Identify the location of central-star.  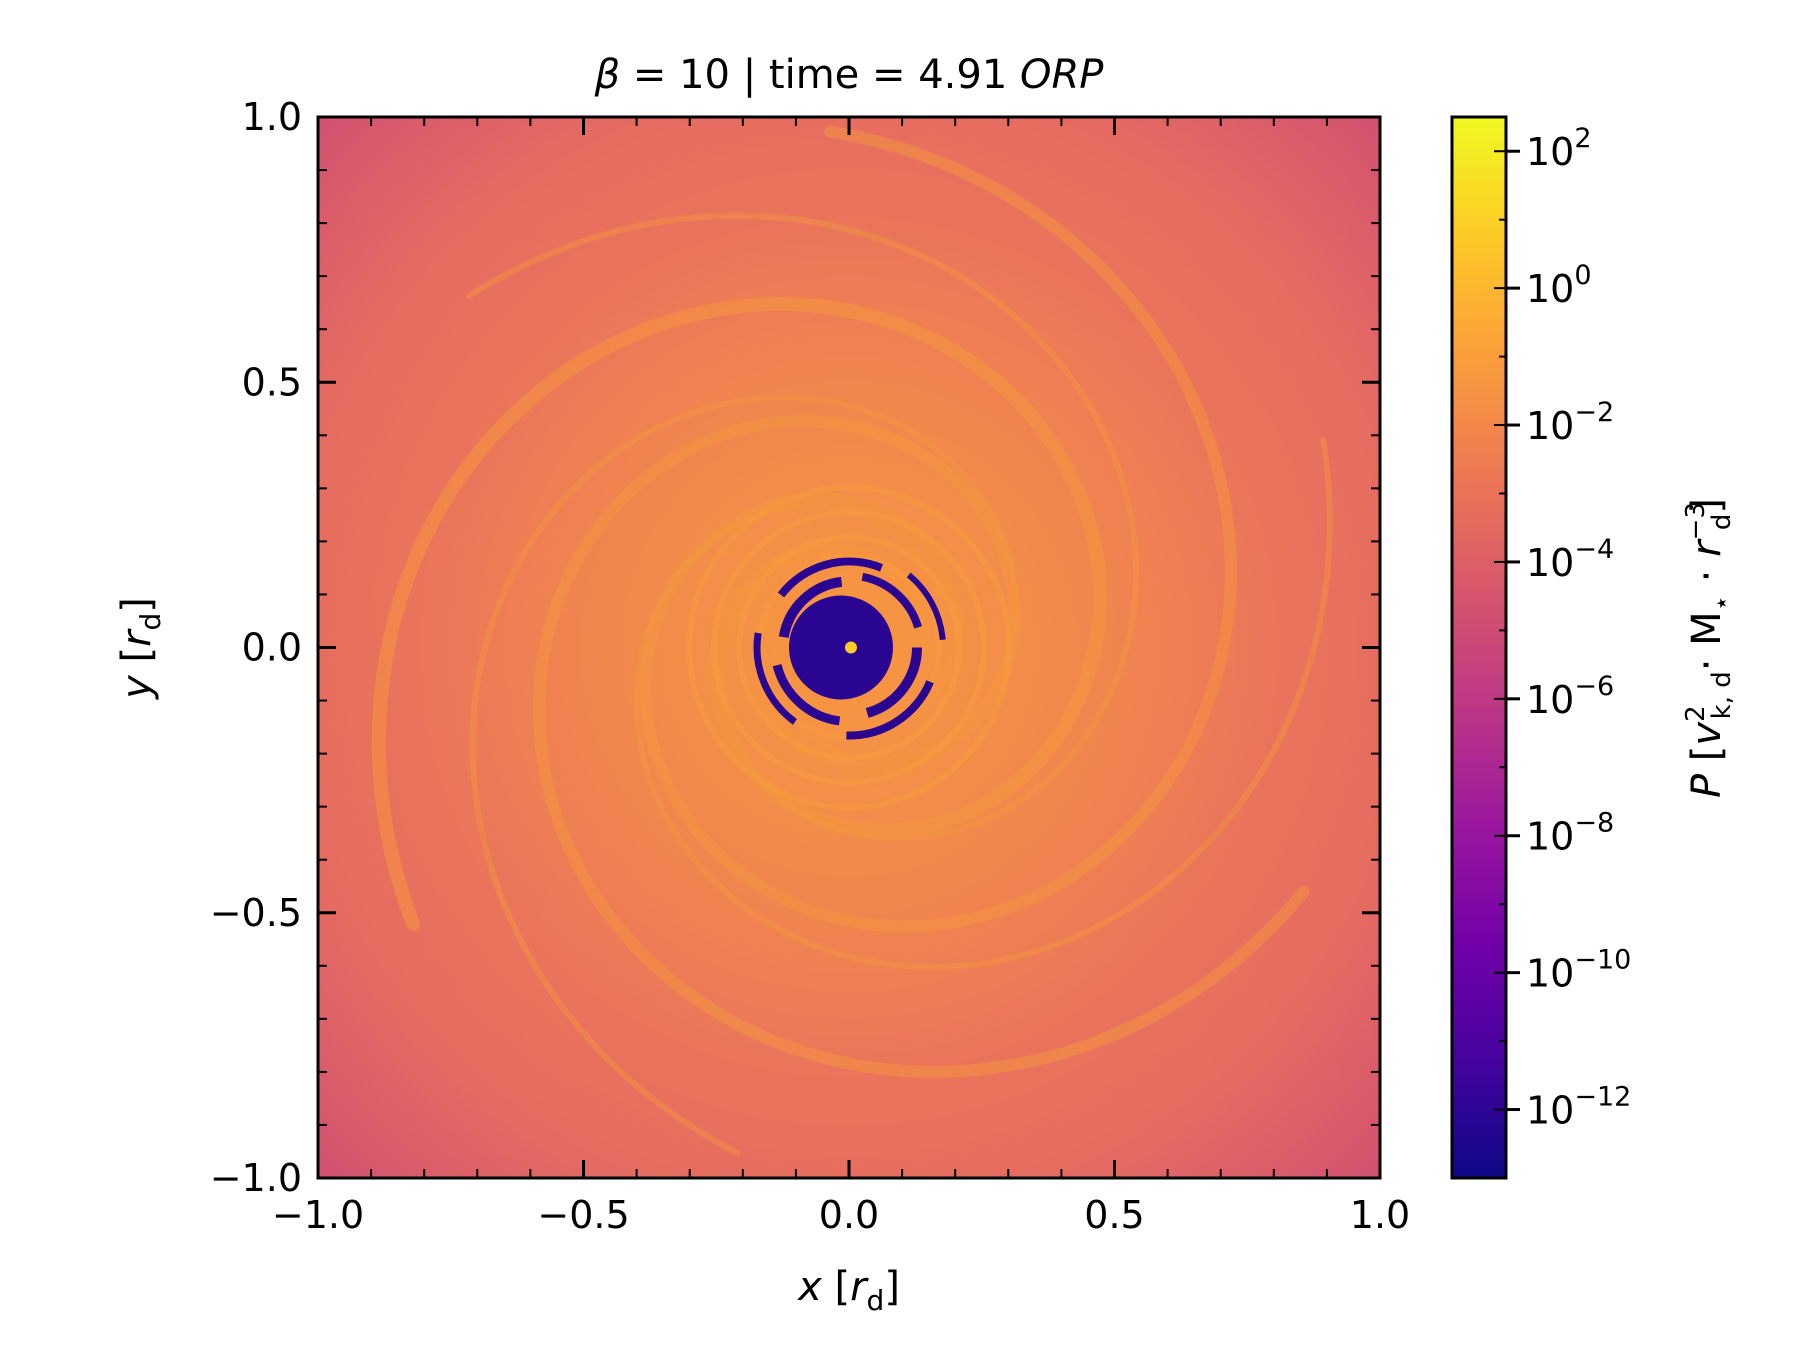
(851, 647).